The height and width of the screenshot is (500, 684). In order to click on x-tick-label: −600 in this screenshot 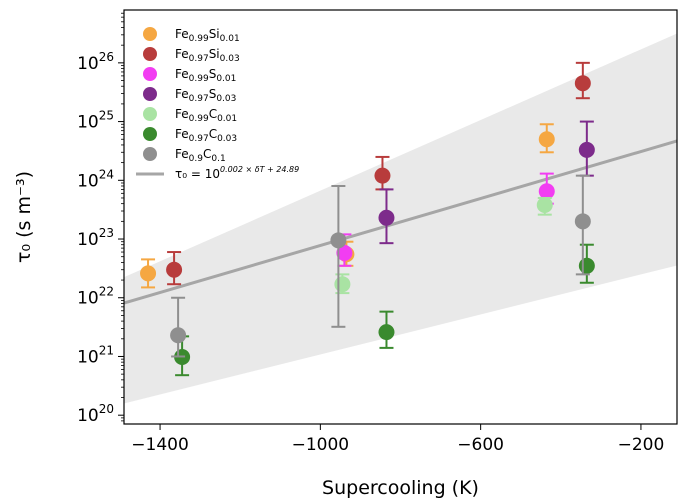, I will do `click(480, 445)`.